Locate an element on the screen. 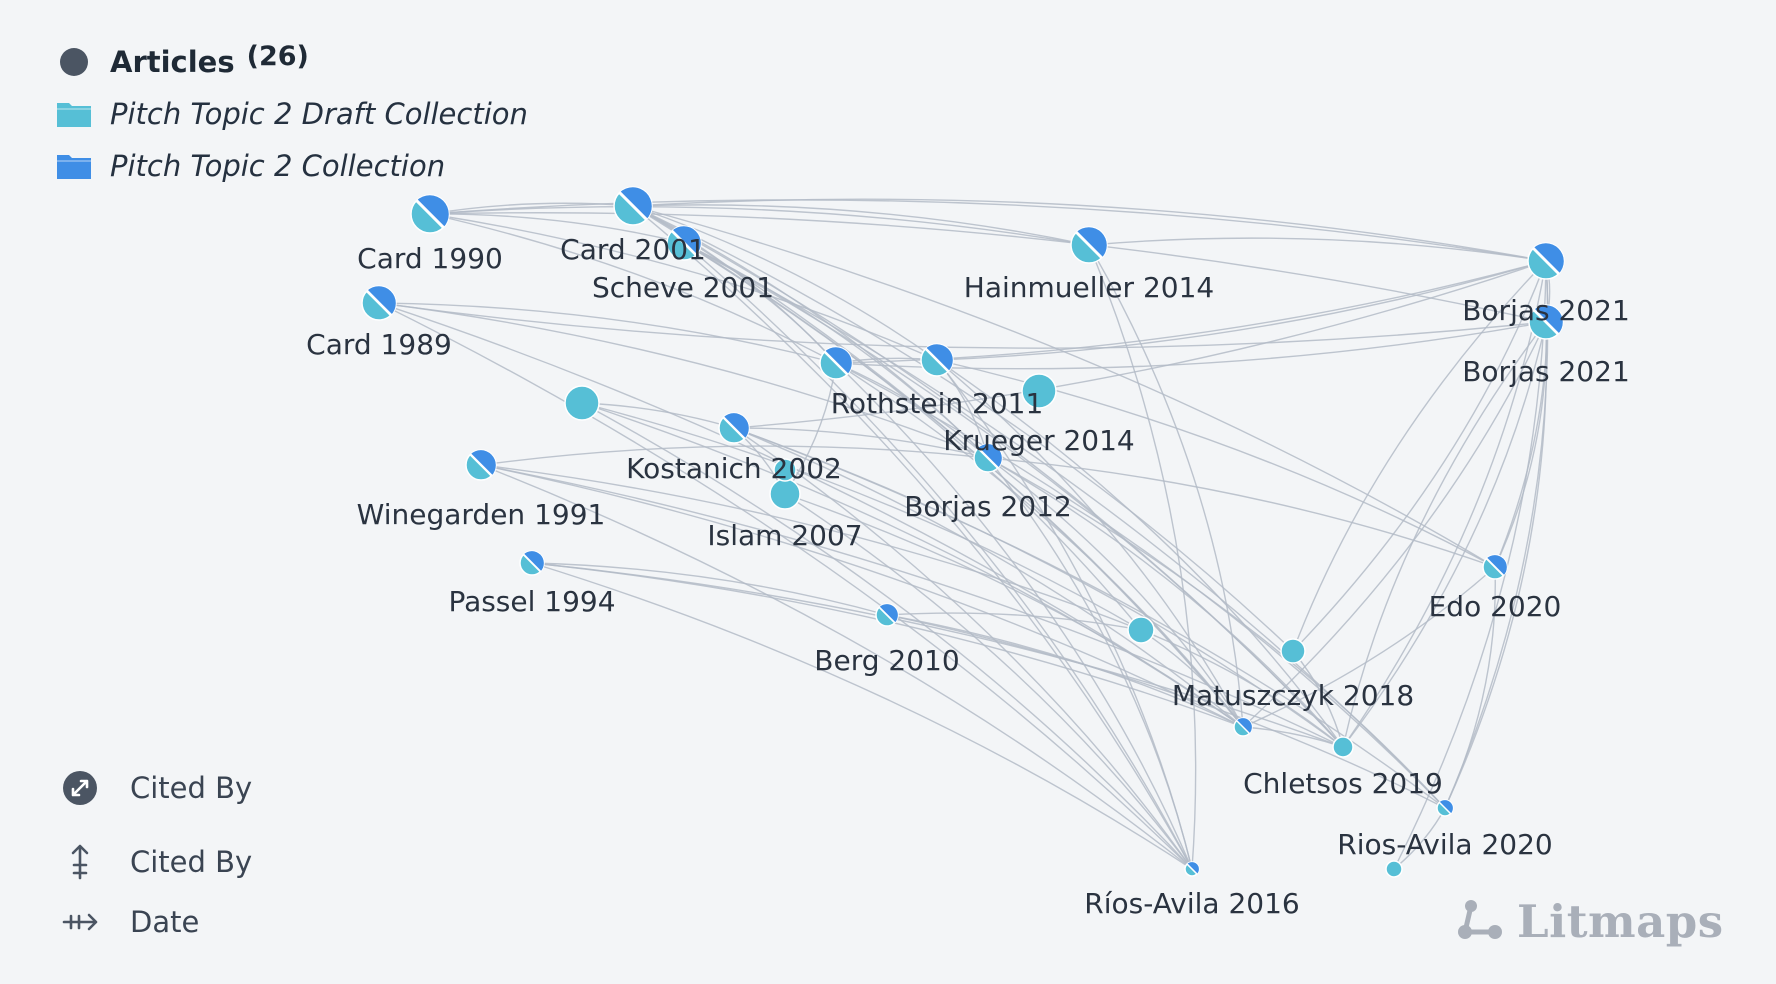 Image resolution: width=1776 pixels, height=984 pixels. article-label: Rothstein 2011 is located at coordinates (937, 403).